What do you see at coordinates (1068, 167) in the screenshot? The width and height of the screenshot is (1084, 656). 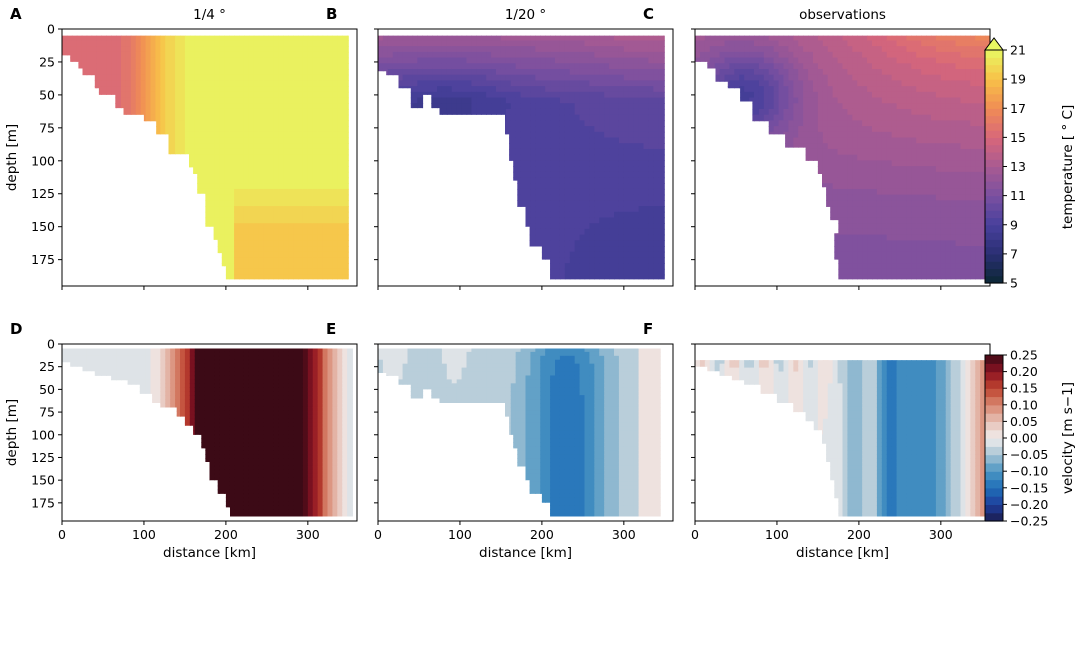 I see `colorbar-label: temperature [ ° C]` at bounding box center [1068, 167].